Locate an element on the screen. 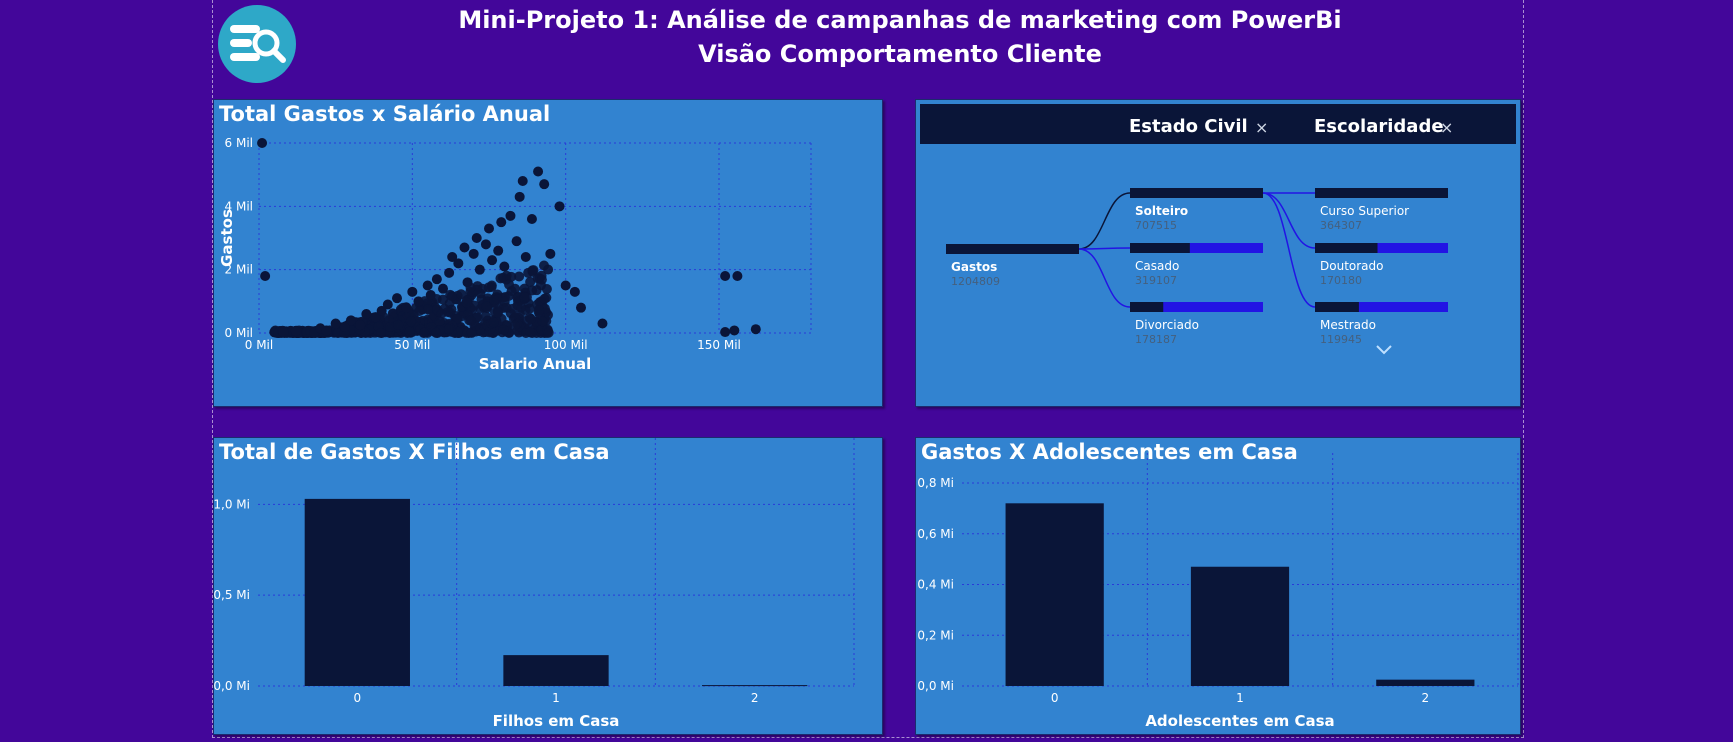 The height and width of the screenshot is (742, 1733). search-list-icon is located at coordinates (257, 44).